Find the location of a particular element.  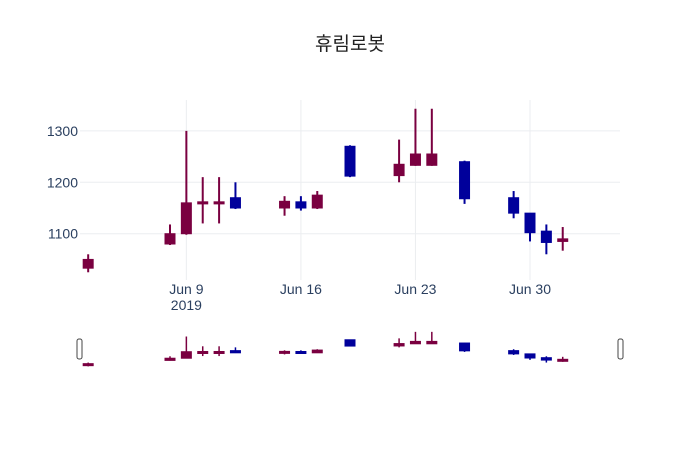

y-tick-label: 1200 is located at coordinates (62, 182).